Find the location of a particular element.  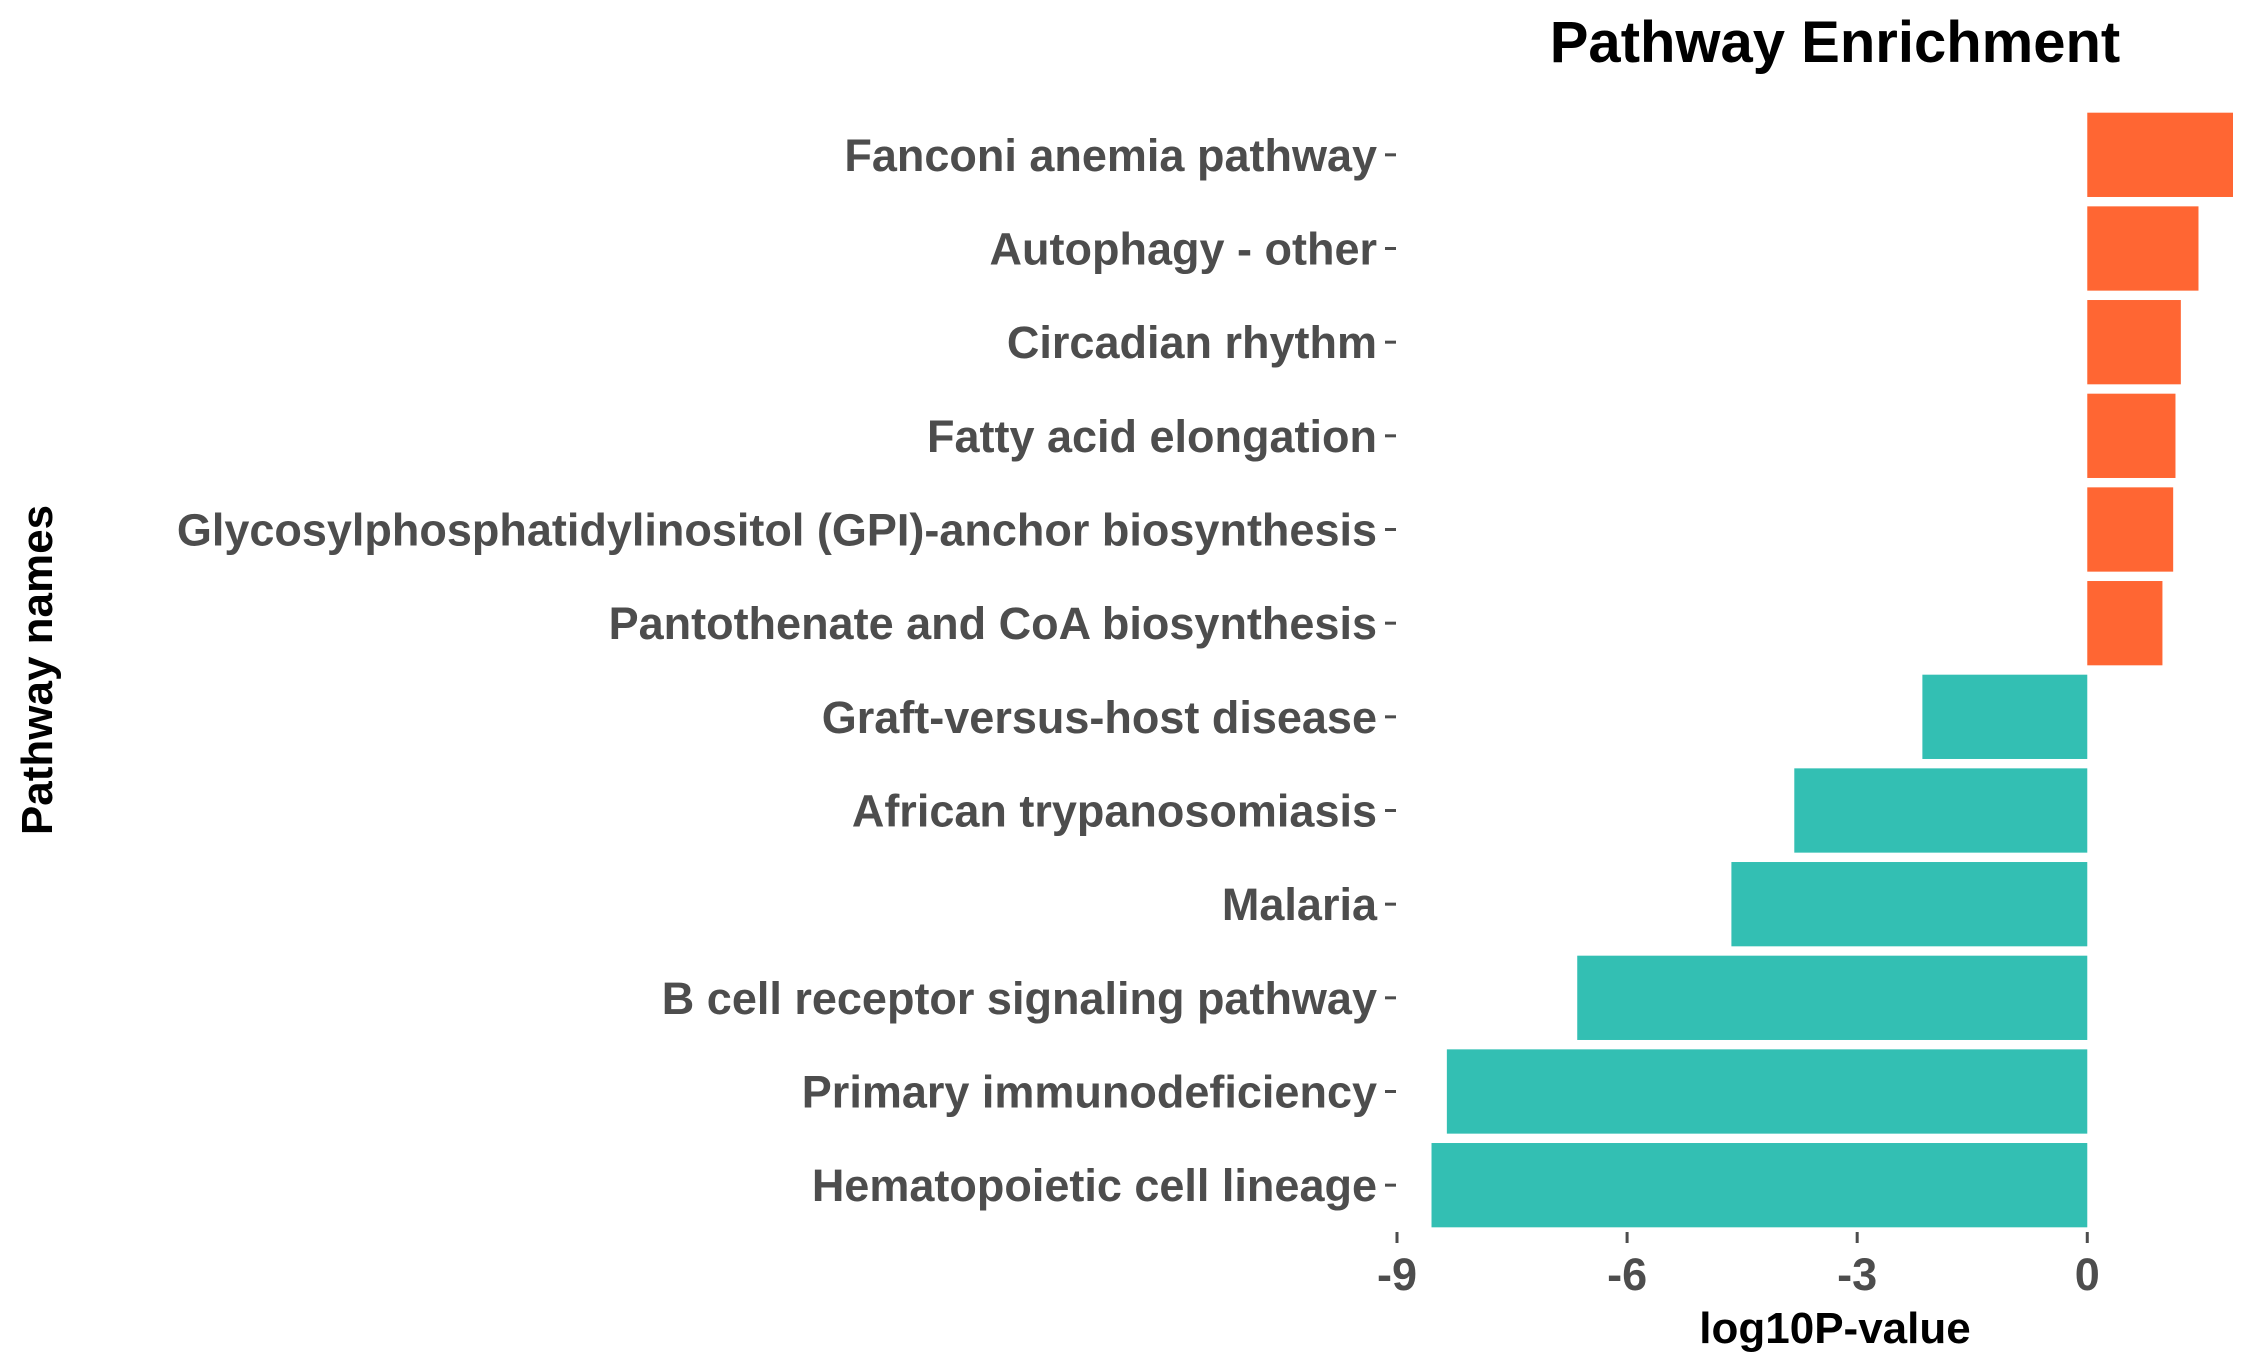

x-tick-label: -9 is located at coordinates (1397, 1274).